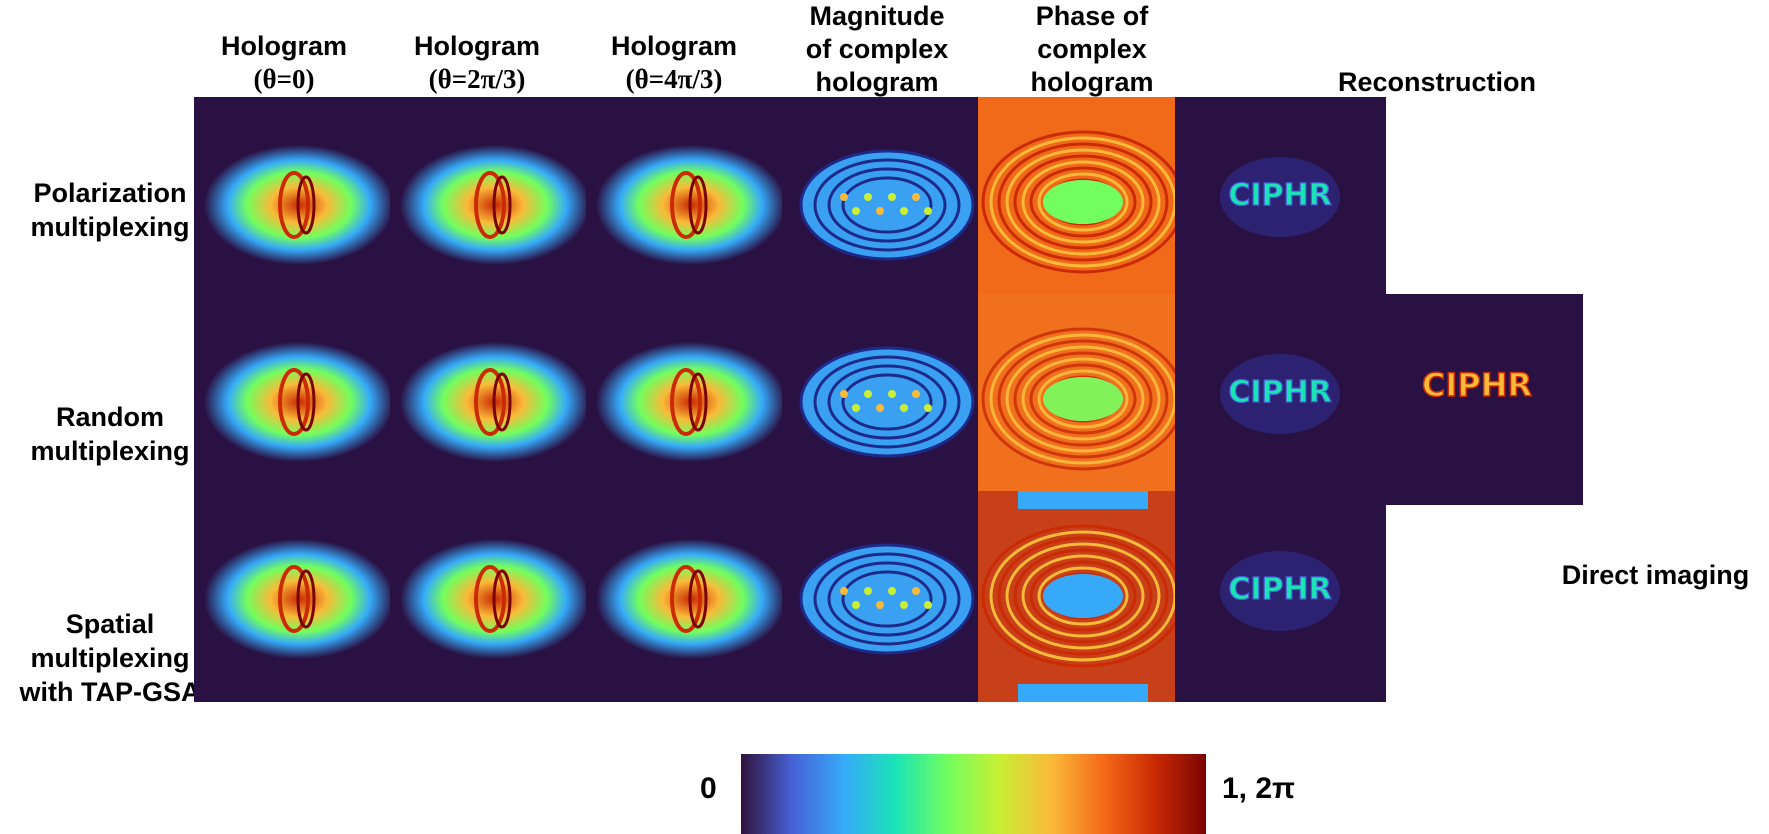 The height and width of the screenshot is (834, 1769). Describe the element at coordinates (1437, 82) in the screenshot. I see `column-header-reconstruction: Reconstruction` at that location.